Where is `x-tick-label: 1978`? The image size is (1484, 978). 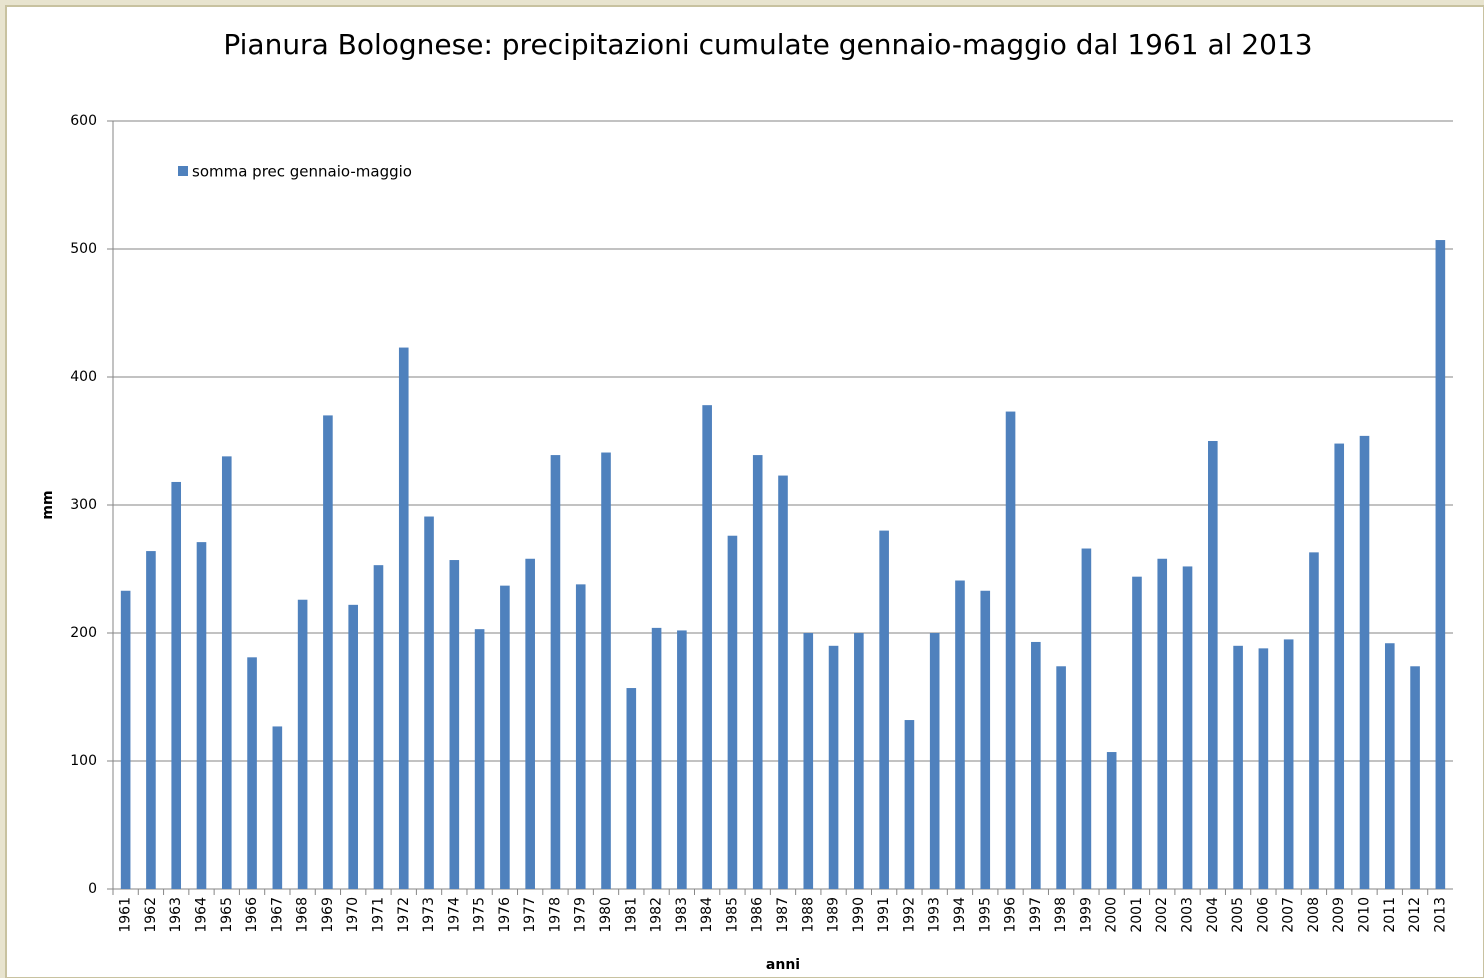 x-tick-label: 1978 is located at coordinates (555, 915).